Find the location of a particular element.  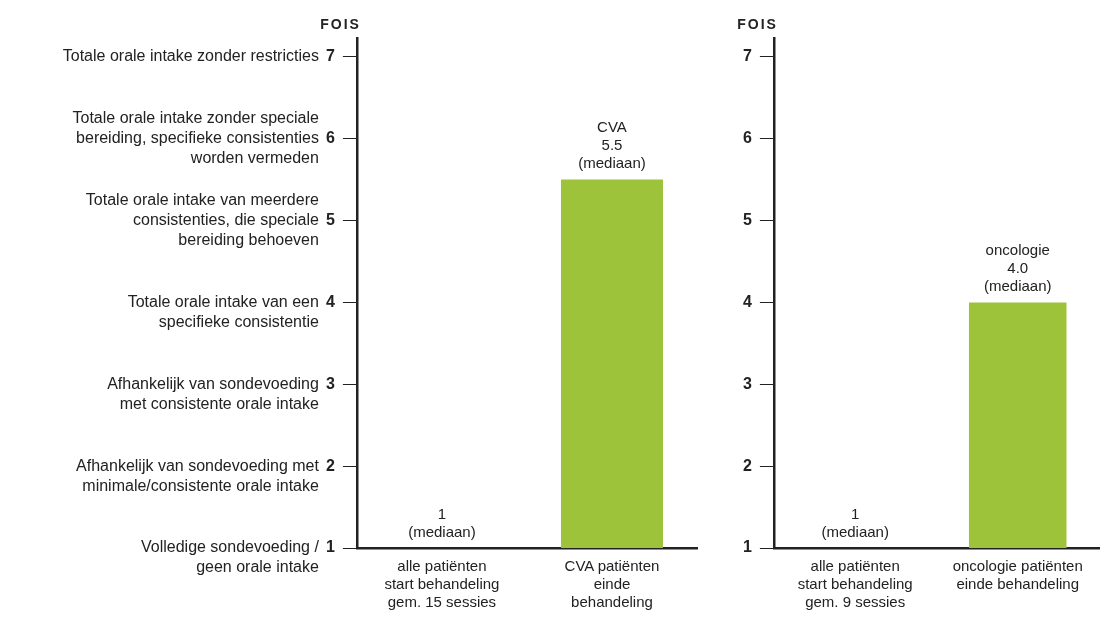

x-tick-label: alle patiënten start behandeling gem. 15 sessies is located at coordinates (442, 584).